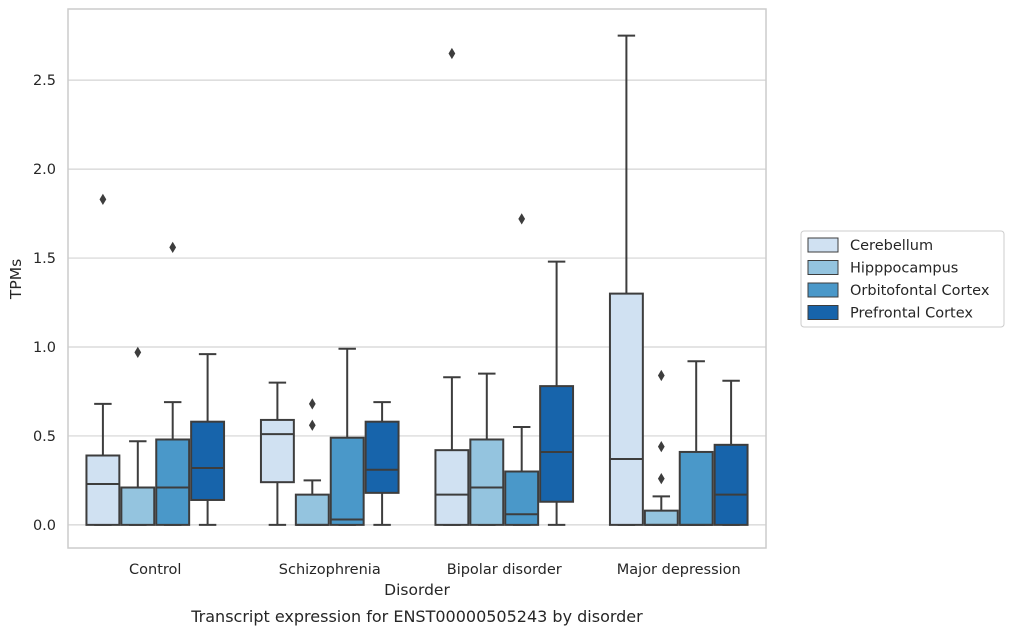 This screenshot has width=1014, height=634. I want to click on y-tick-label: 2.0, so click(44, 170).